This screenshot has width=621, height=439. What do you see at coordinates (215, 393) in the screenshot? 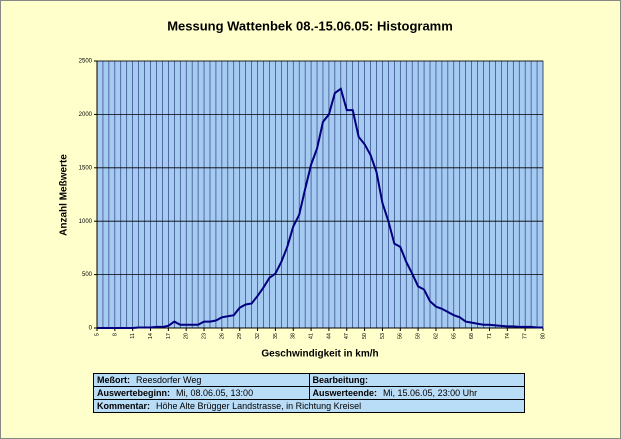
I see `cell-value: Mi, 08.06.05, 13:00` at bounding box center [215, 393].